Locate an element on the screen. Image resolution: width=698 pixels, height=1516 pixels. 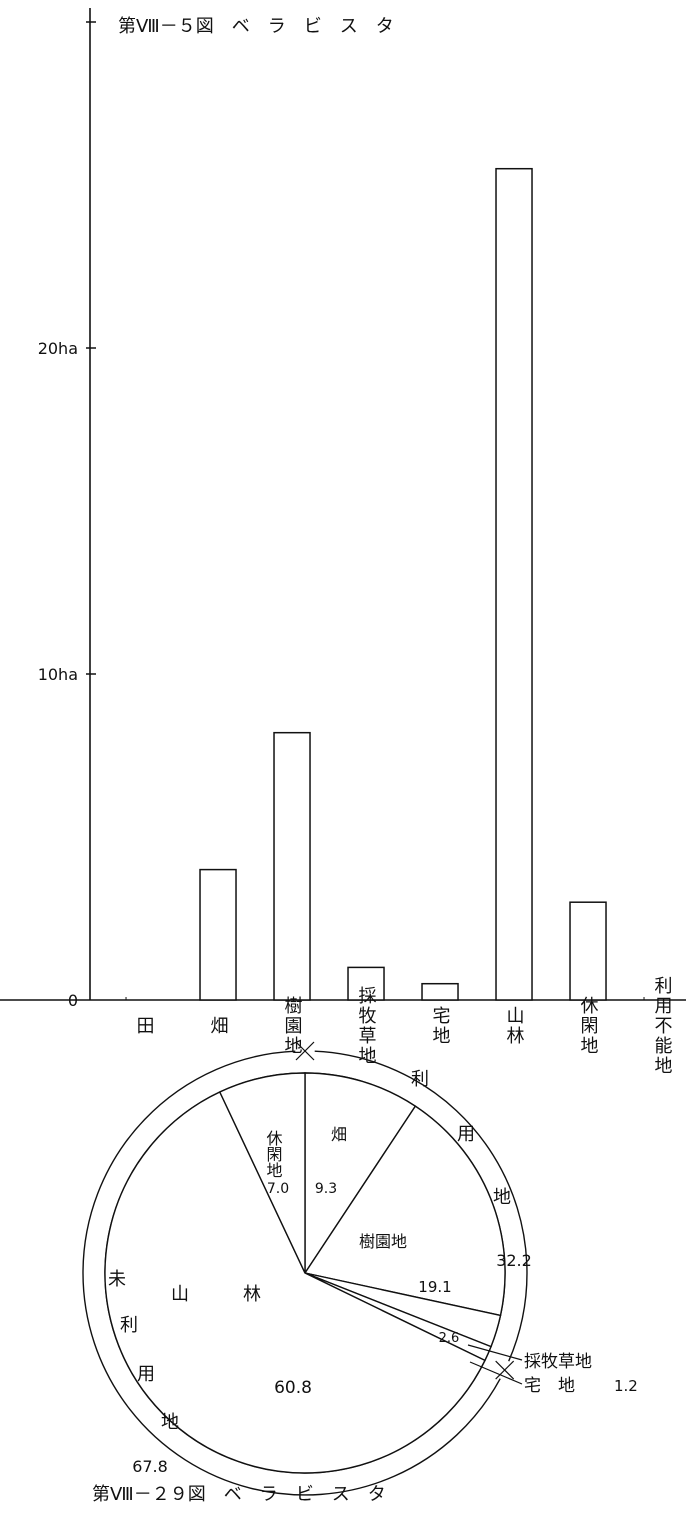
slice-value-4: 60.8 is located at coordinates (293, 1388).